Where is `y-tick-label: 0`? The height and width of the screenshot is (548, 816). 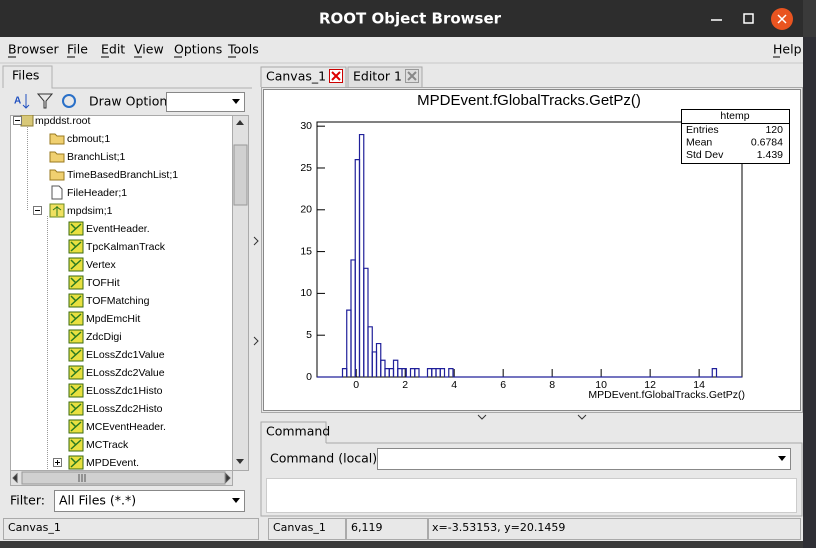 y-tick-label: 0 is located at coordinates (309, 377).